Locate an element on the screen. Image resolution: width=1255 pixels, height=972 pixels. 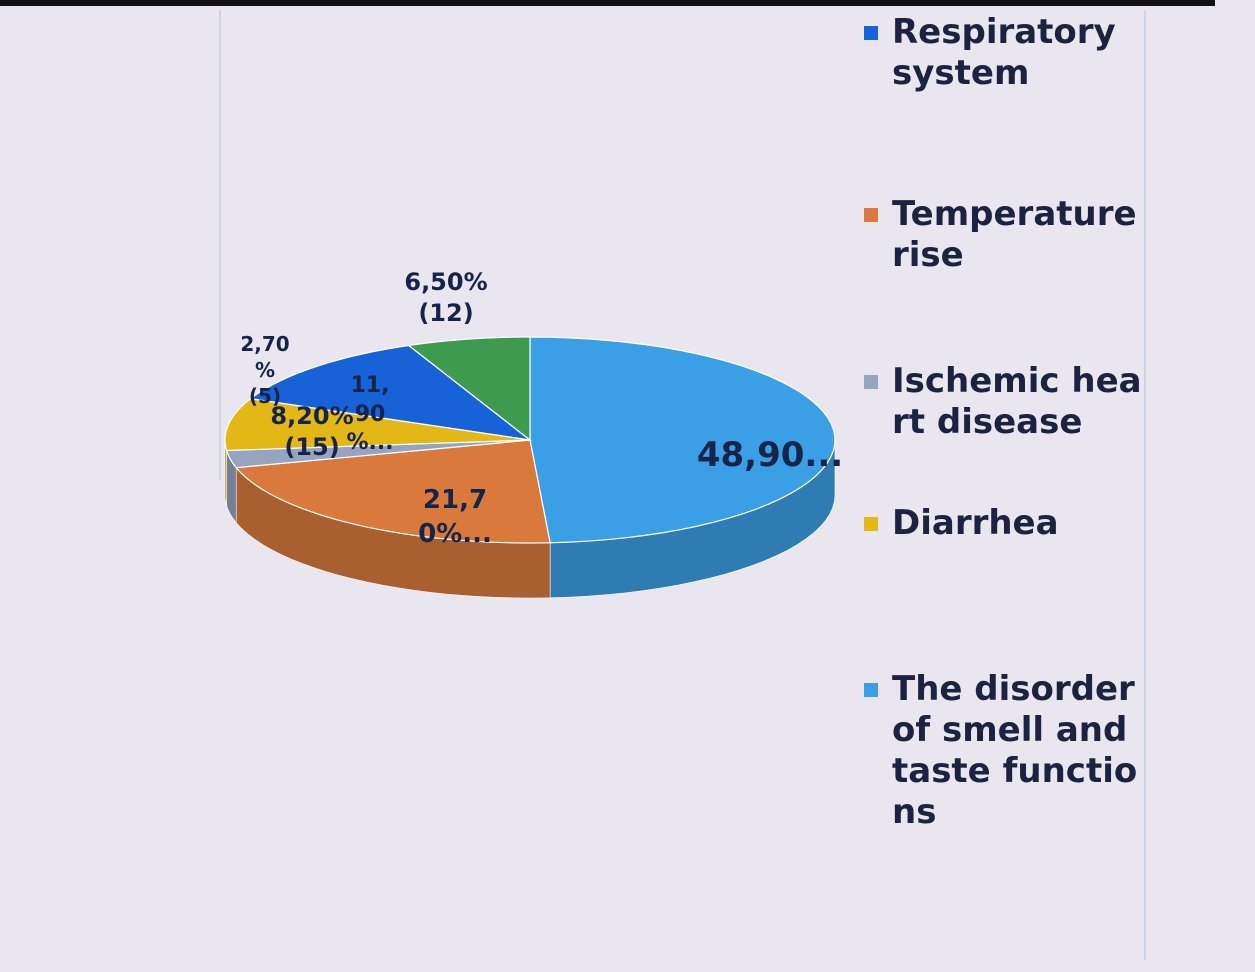
legend-label: Temperature rise is located at coordinates (1014, 234).